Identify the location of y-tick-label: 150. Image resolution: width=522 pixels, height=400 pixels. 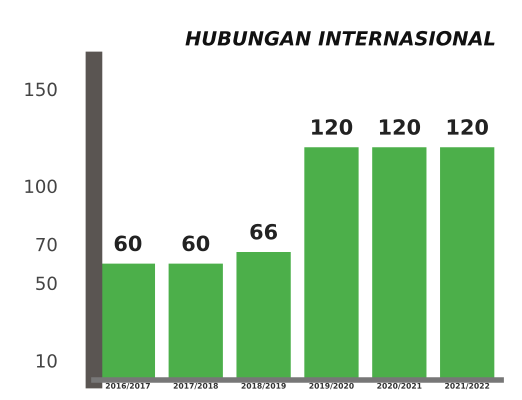
(41, 89).